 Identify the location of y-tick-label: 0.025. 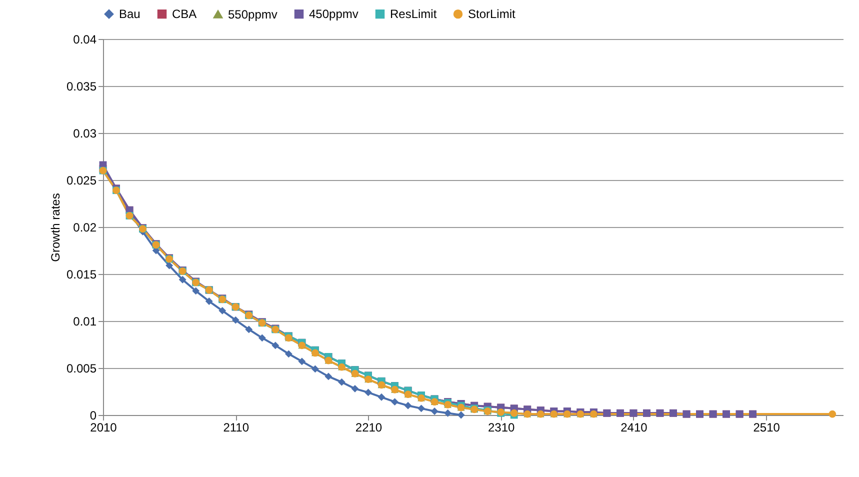
(81, 181).